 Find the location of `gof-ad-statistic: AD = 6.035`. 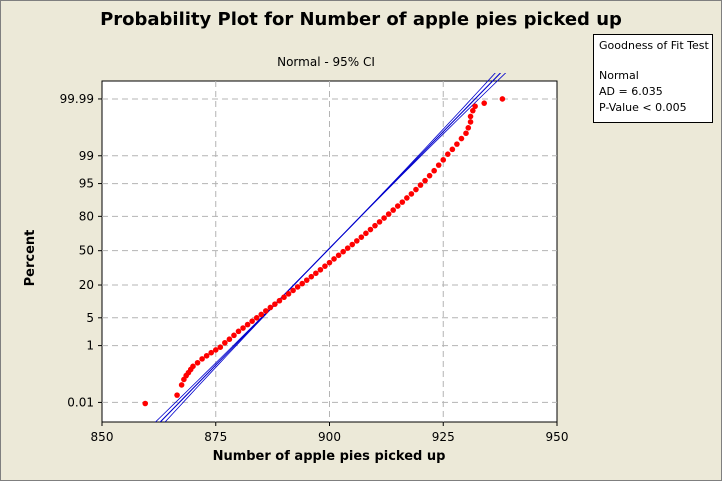

gof-ad-statistic: AD = 6.035 is located at coordinates (631, 91).